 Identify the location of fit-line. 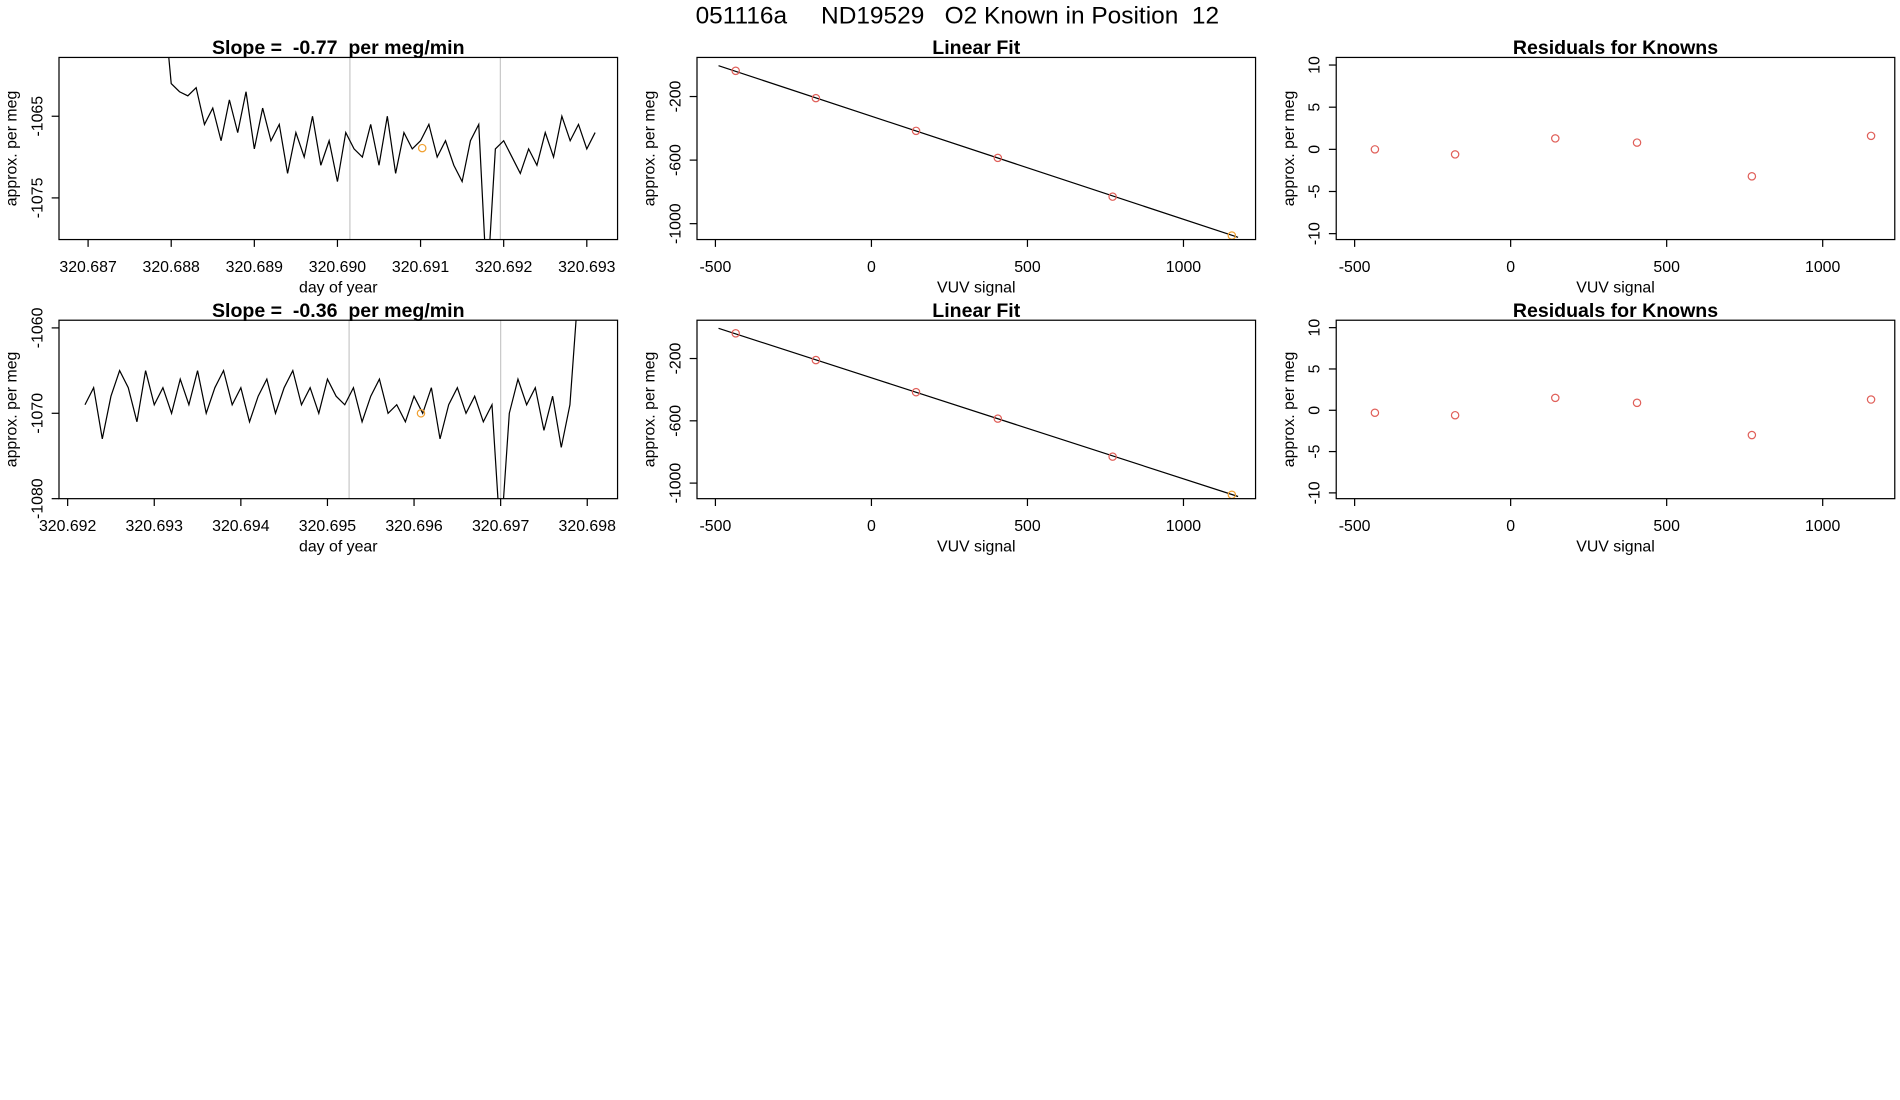
(978, 151).